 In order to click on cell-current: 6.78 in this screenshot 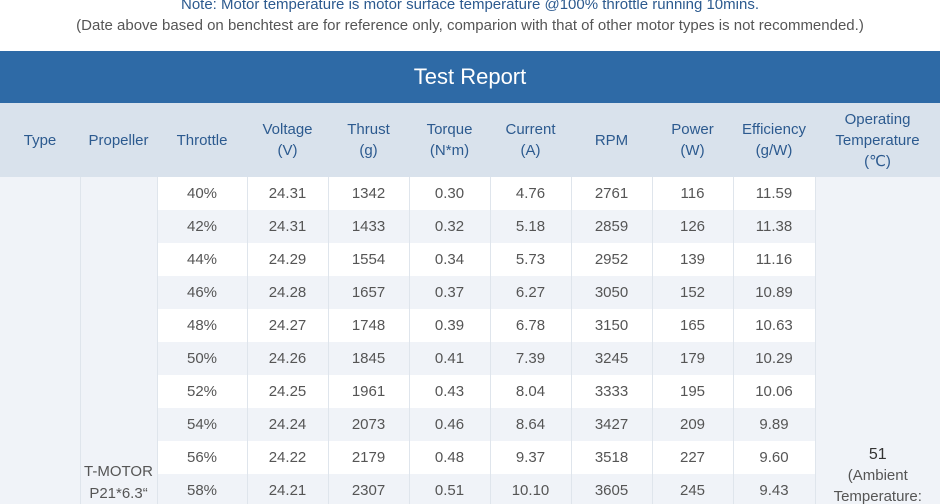, I will do `click(530, 325)`.